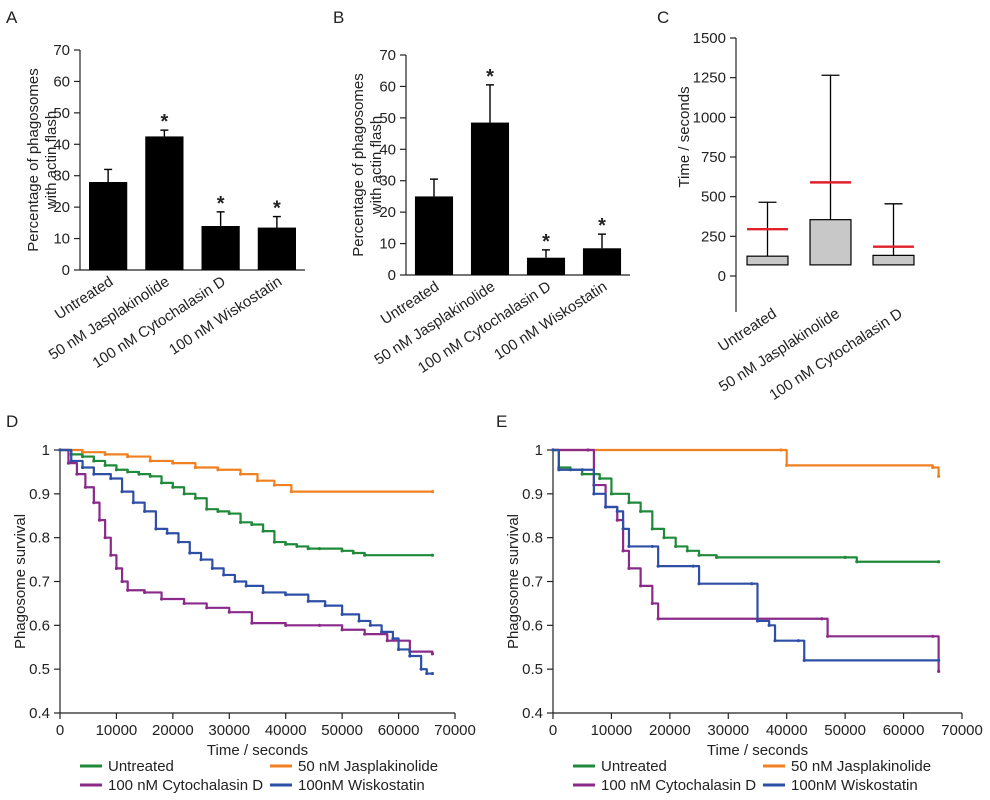  Describe the element at coordinates (185, 785) in the screenshot. I see `legend-label: 100 nM Cytochalasin D` at that location.